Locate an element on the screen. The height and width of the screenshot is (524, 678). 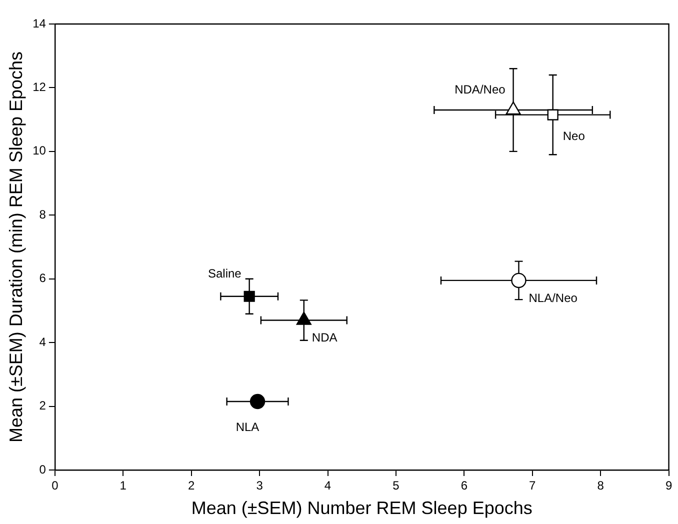
y-tick-label: 6 is located at coordinates (42, 278).